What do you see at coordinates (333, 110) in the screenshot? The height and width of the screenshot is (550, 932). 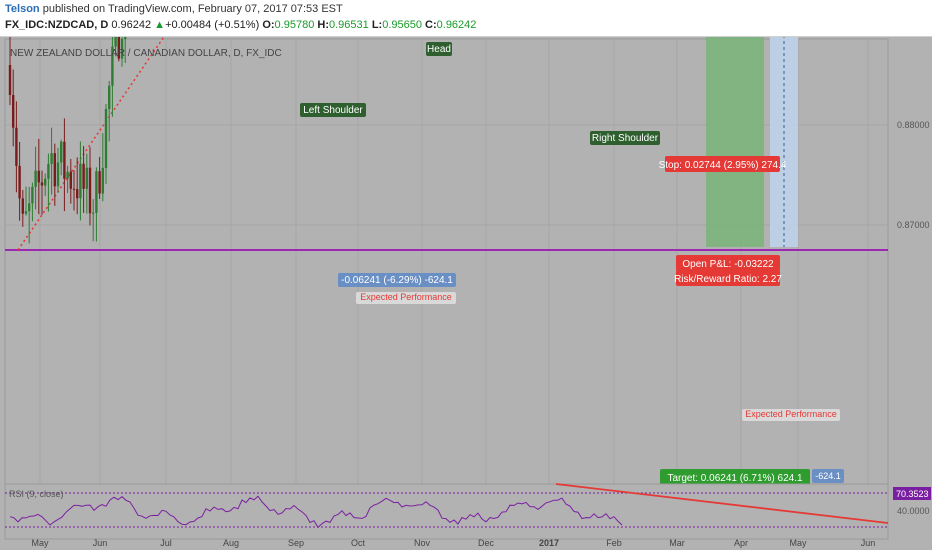 I see `left-shoulder-label-box` at bounding box center [333, 110].